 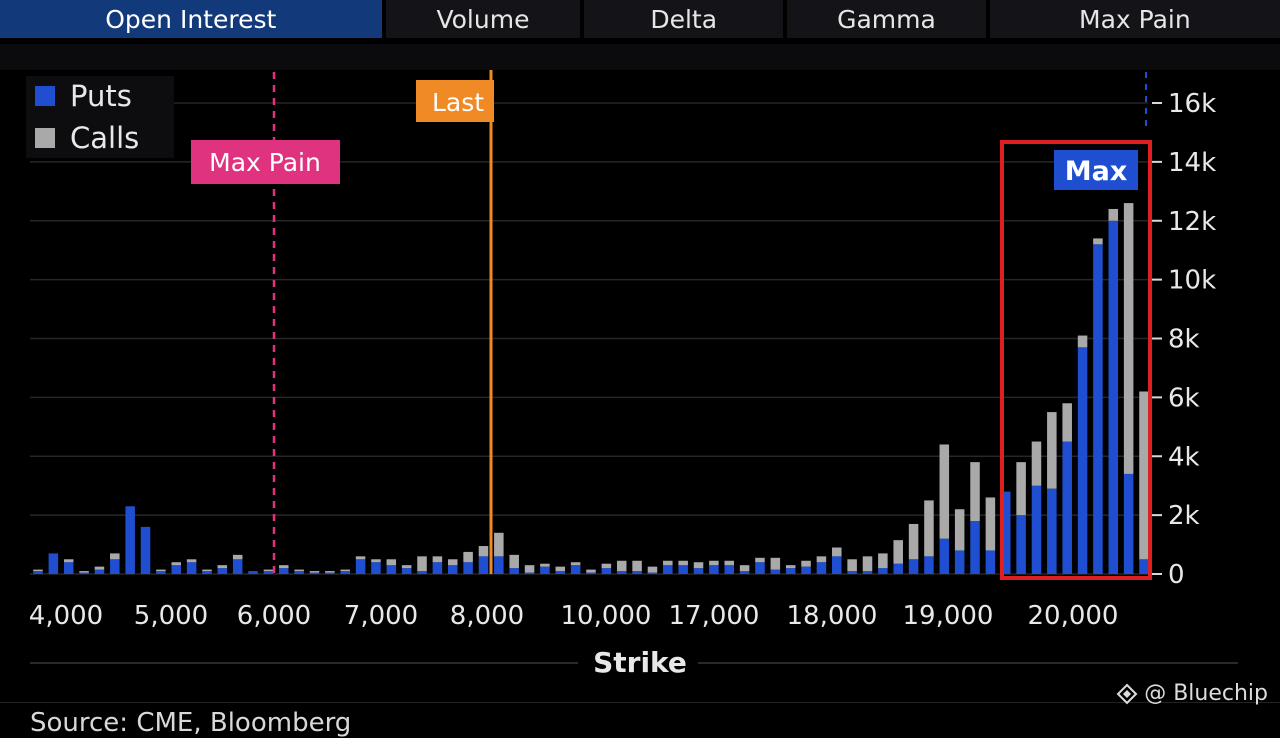 What do you see at coordinates (265, 162) in the screenshot?
I see `max-pain-badge` at bounding box center [265, 162].